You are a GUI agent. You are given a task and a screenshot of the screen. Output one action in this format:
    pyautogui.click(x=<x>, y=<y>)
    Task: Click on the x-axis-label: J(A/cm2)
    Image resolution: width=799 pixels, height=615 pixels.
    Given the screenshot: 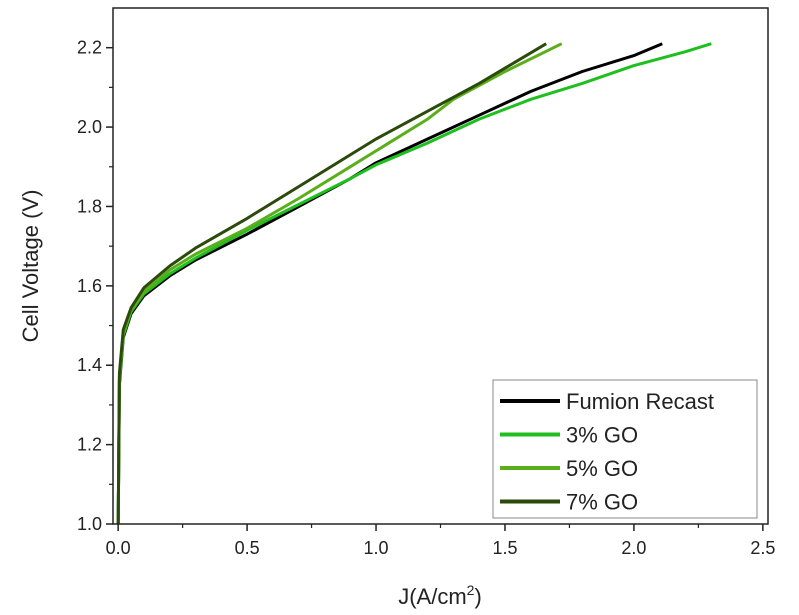 What is the action you would take?
    pyautogui.click(x=440, y=595)
    